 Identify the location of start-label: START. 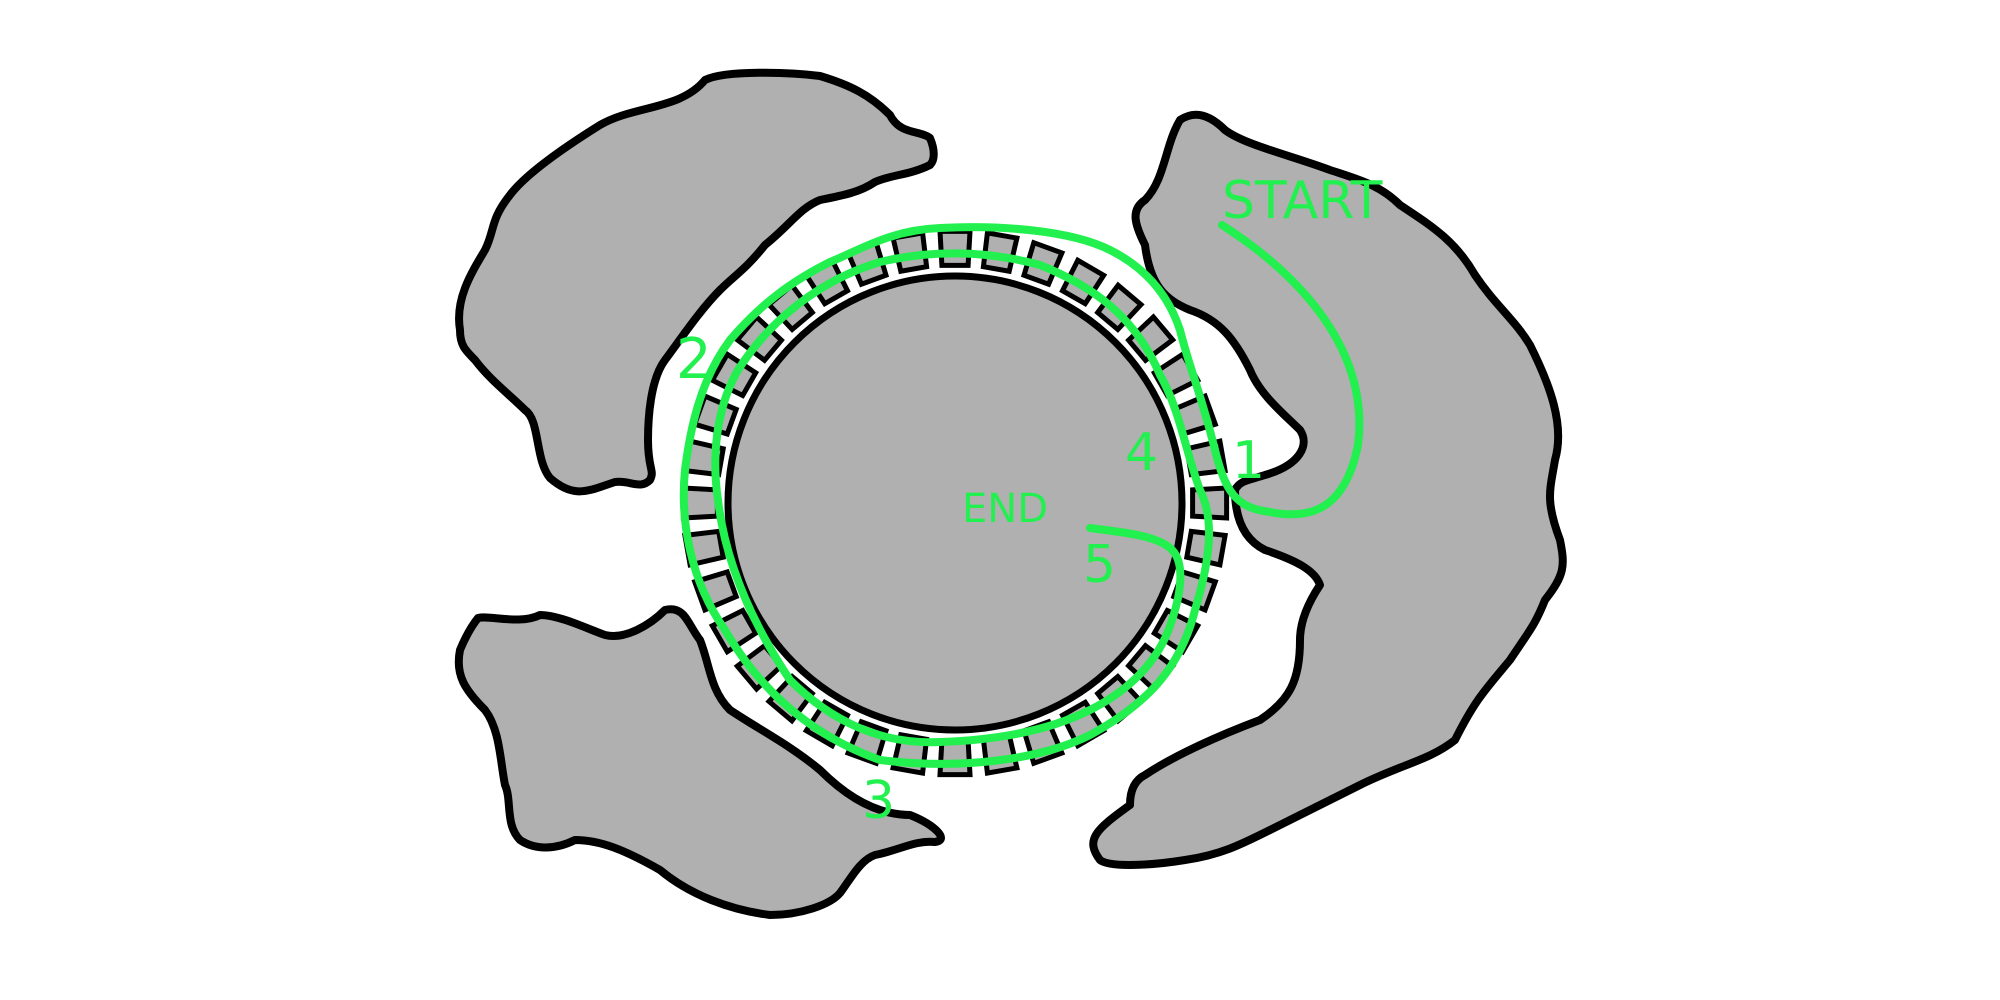
(1302, 201).